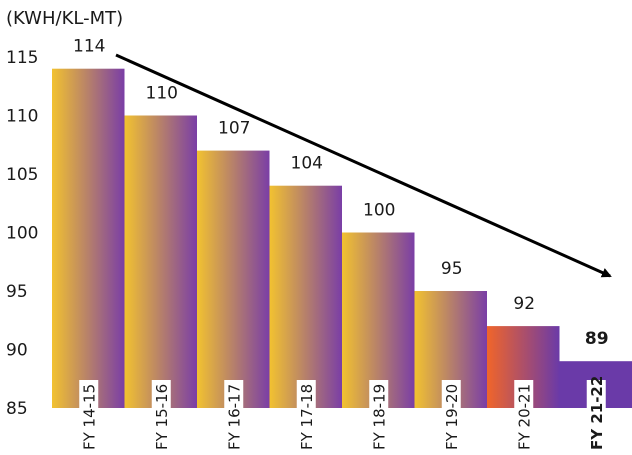 This screenshot has width=632, height=455. What do you see at coordinates (17, 409) in the screenshot?
I see `y-tick-label: 85` at bounding box center [17, 409].